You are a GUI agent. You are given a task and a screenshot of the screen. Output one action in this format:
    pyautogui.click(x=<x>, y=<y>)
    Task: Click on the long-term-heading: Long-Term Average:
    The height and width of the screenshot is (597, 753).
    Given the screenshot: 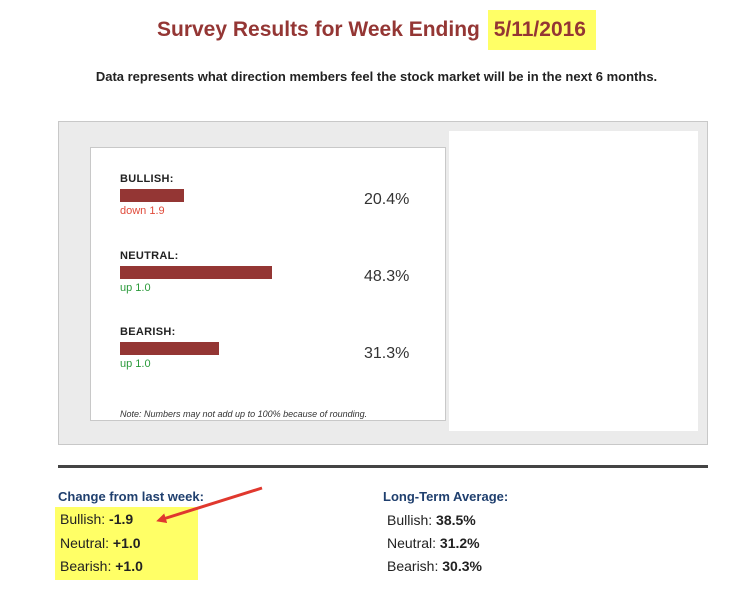 What is the action you would take?
    pyautogui.click(x=446, y=496)
    